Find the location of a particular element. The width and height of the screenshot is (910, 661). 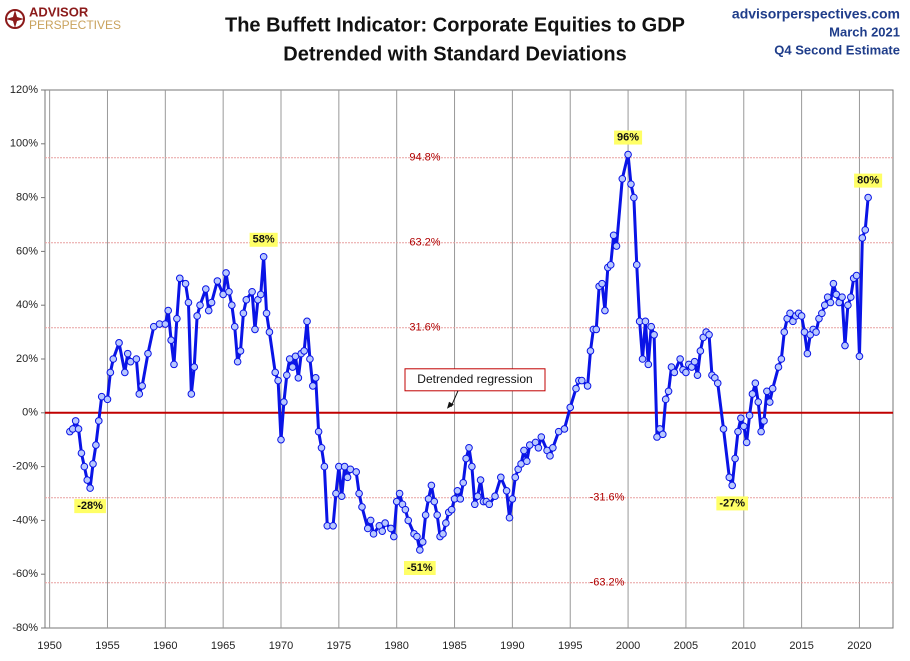

annotation-label: -28% is located at coordinates (90, 506).